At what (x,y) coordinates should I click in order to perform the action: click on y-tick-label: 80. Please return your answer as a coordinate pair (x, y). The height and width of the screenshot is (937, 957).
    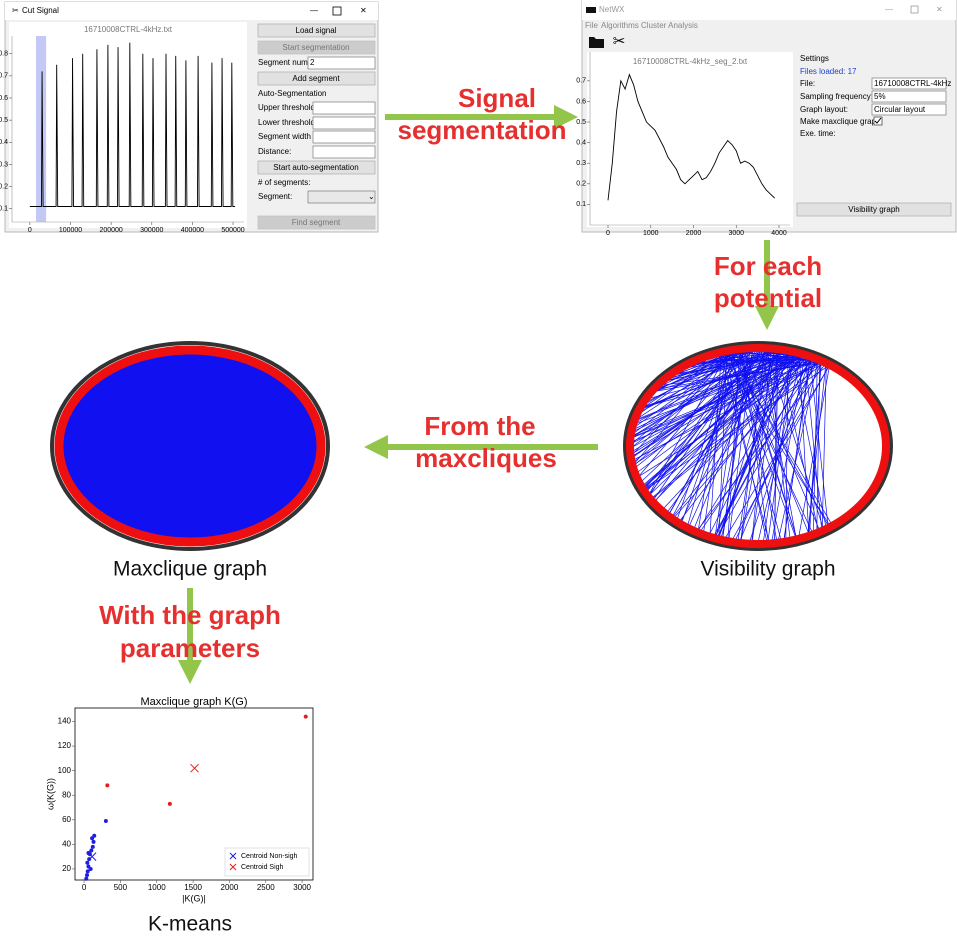
    Looking at the image, I should click on (66, 794).